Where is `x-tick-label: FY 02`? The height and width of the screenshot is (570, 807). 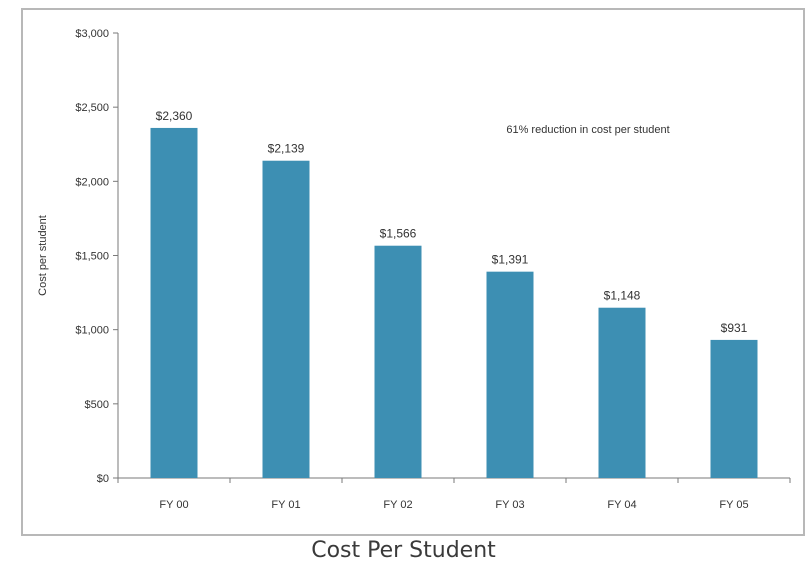 x-tick-label: FY 02 is located at coordinates (397, 505).